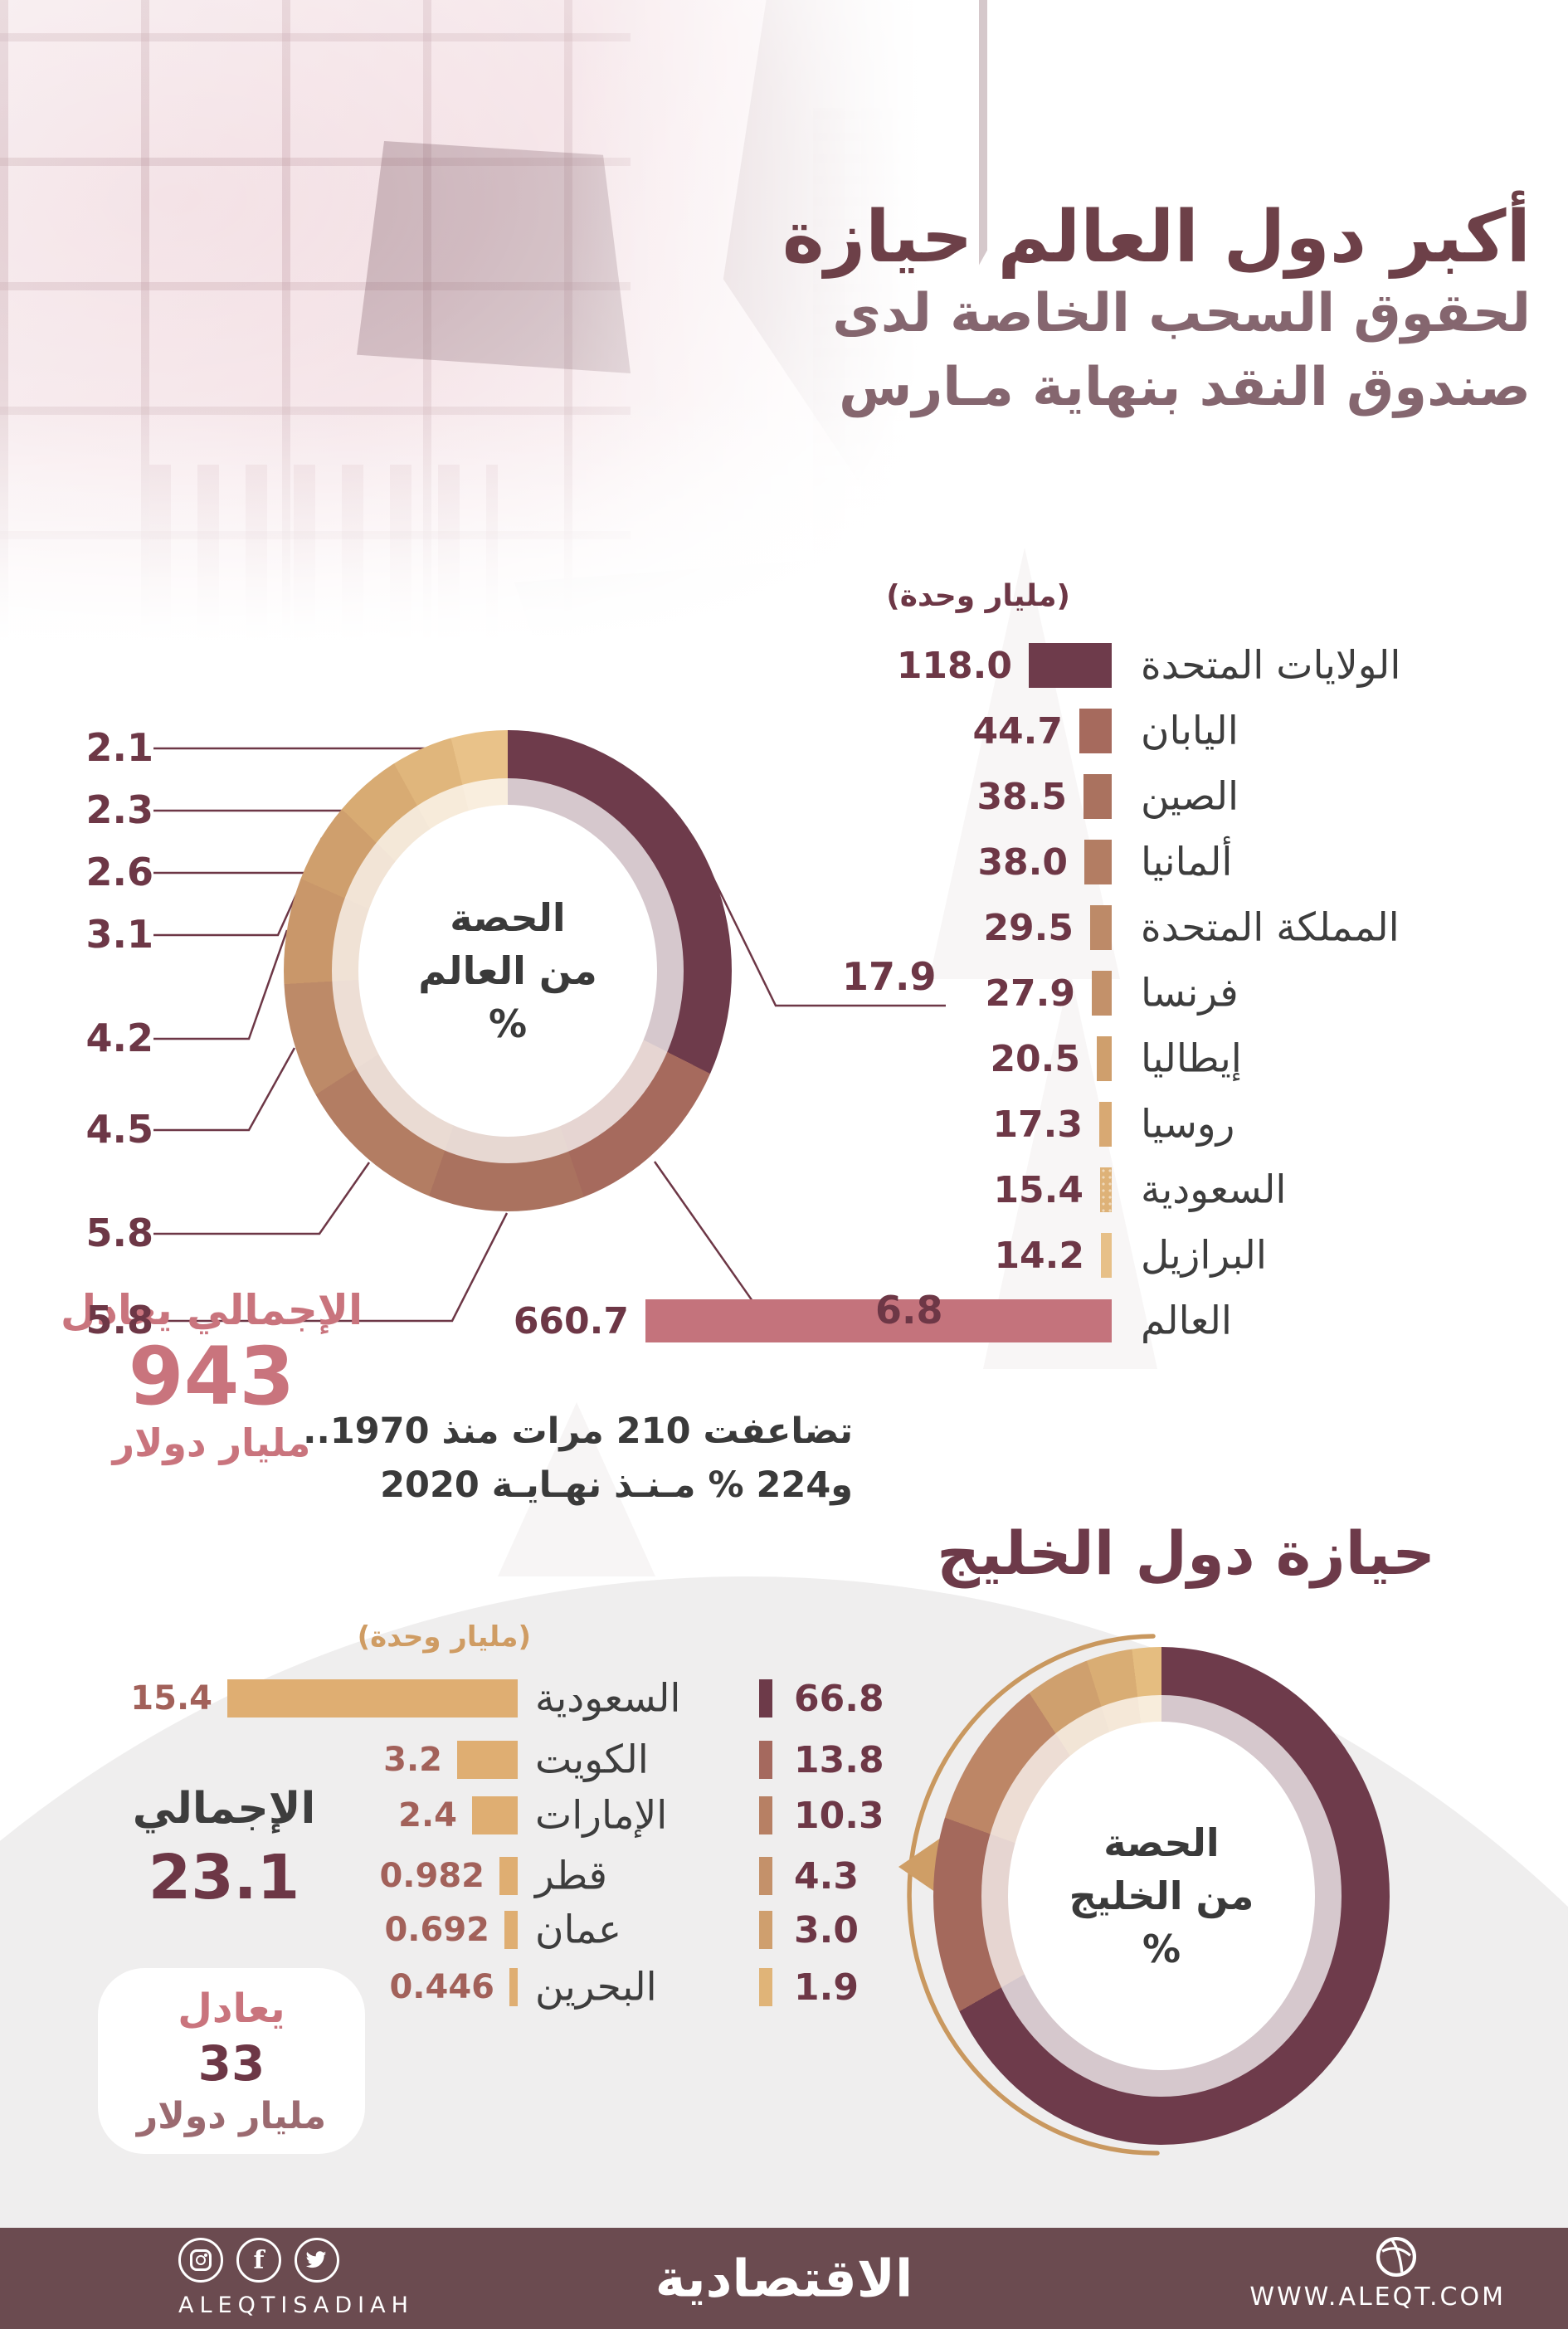  Describe the element at coordinates (1271, 665) in the screenshot. I see `bar-label: الولايات المتحدة` at that location.